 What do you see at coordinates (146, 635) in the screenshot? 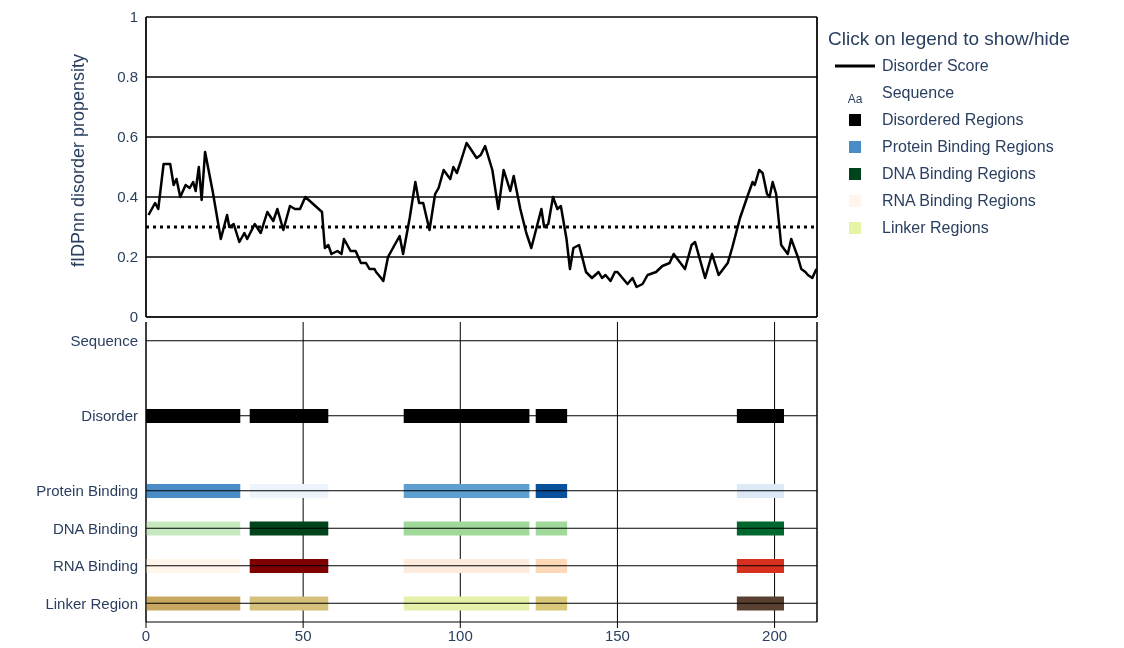
I see `x-tick-label: 0` at bounding box center [146, 635].